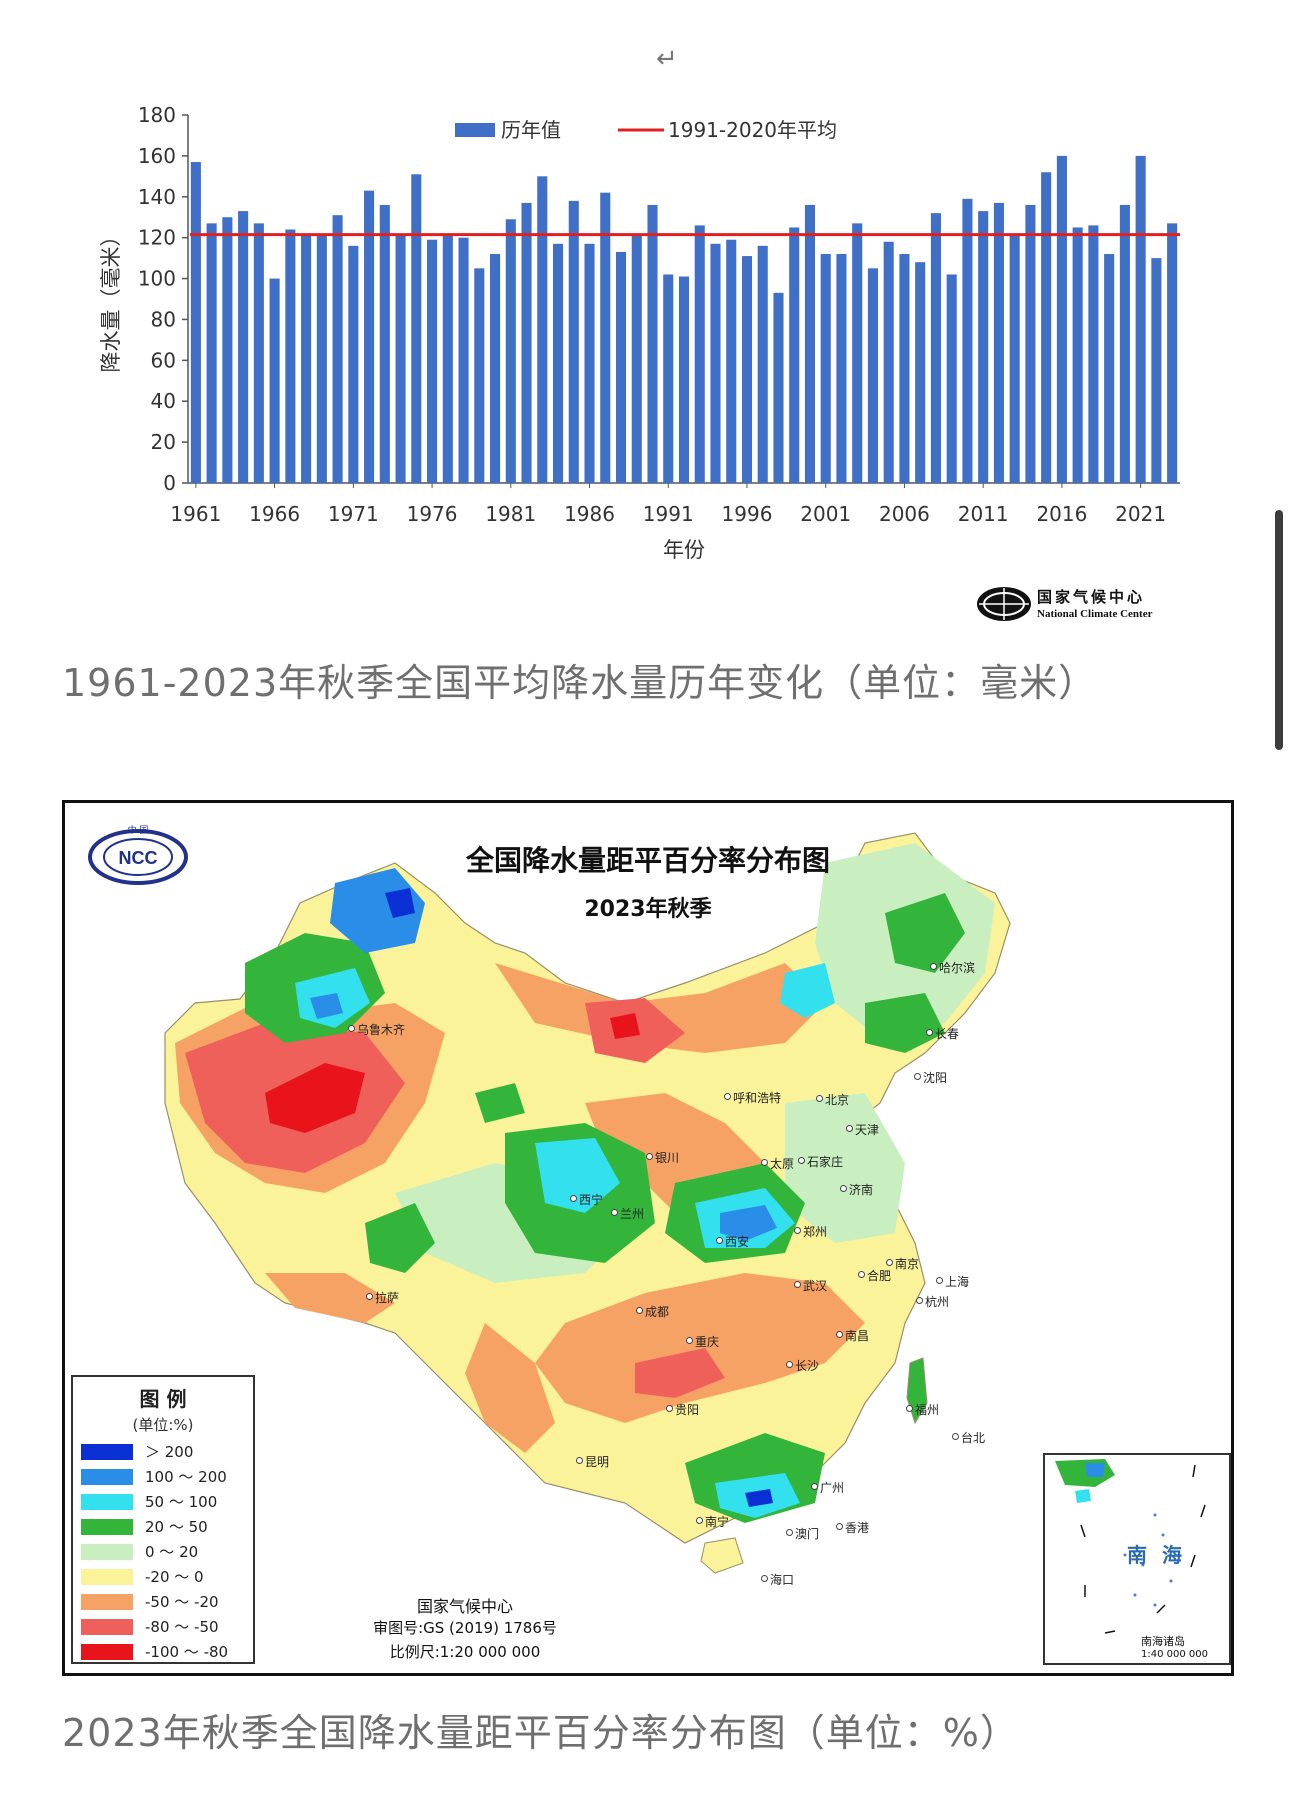 This screenshot has width=1290, height=1806. What do you see at coordinates (1091, 597) in the screenshot?
I see `ncc-name-cn: 国家气候中心` at bounding box center [1091, 597].